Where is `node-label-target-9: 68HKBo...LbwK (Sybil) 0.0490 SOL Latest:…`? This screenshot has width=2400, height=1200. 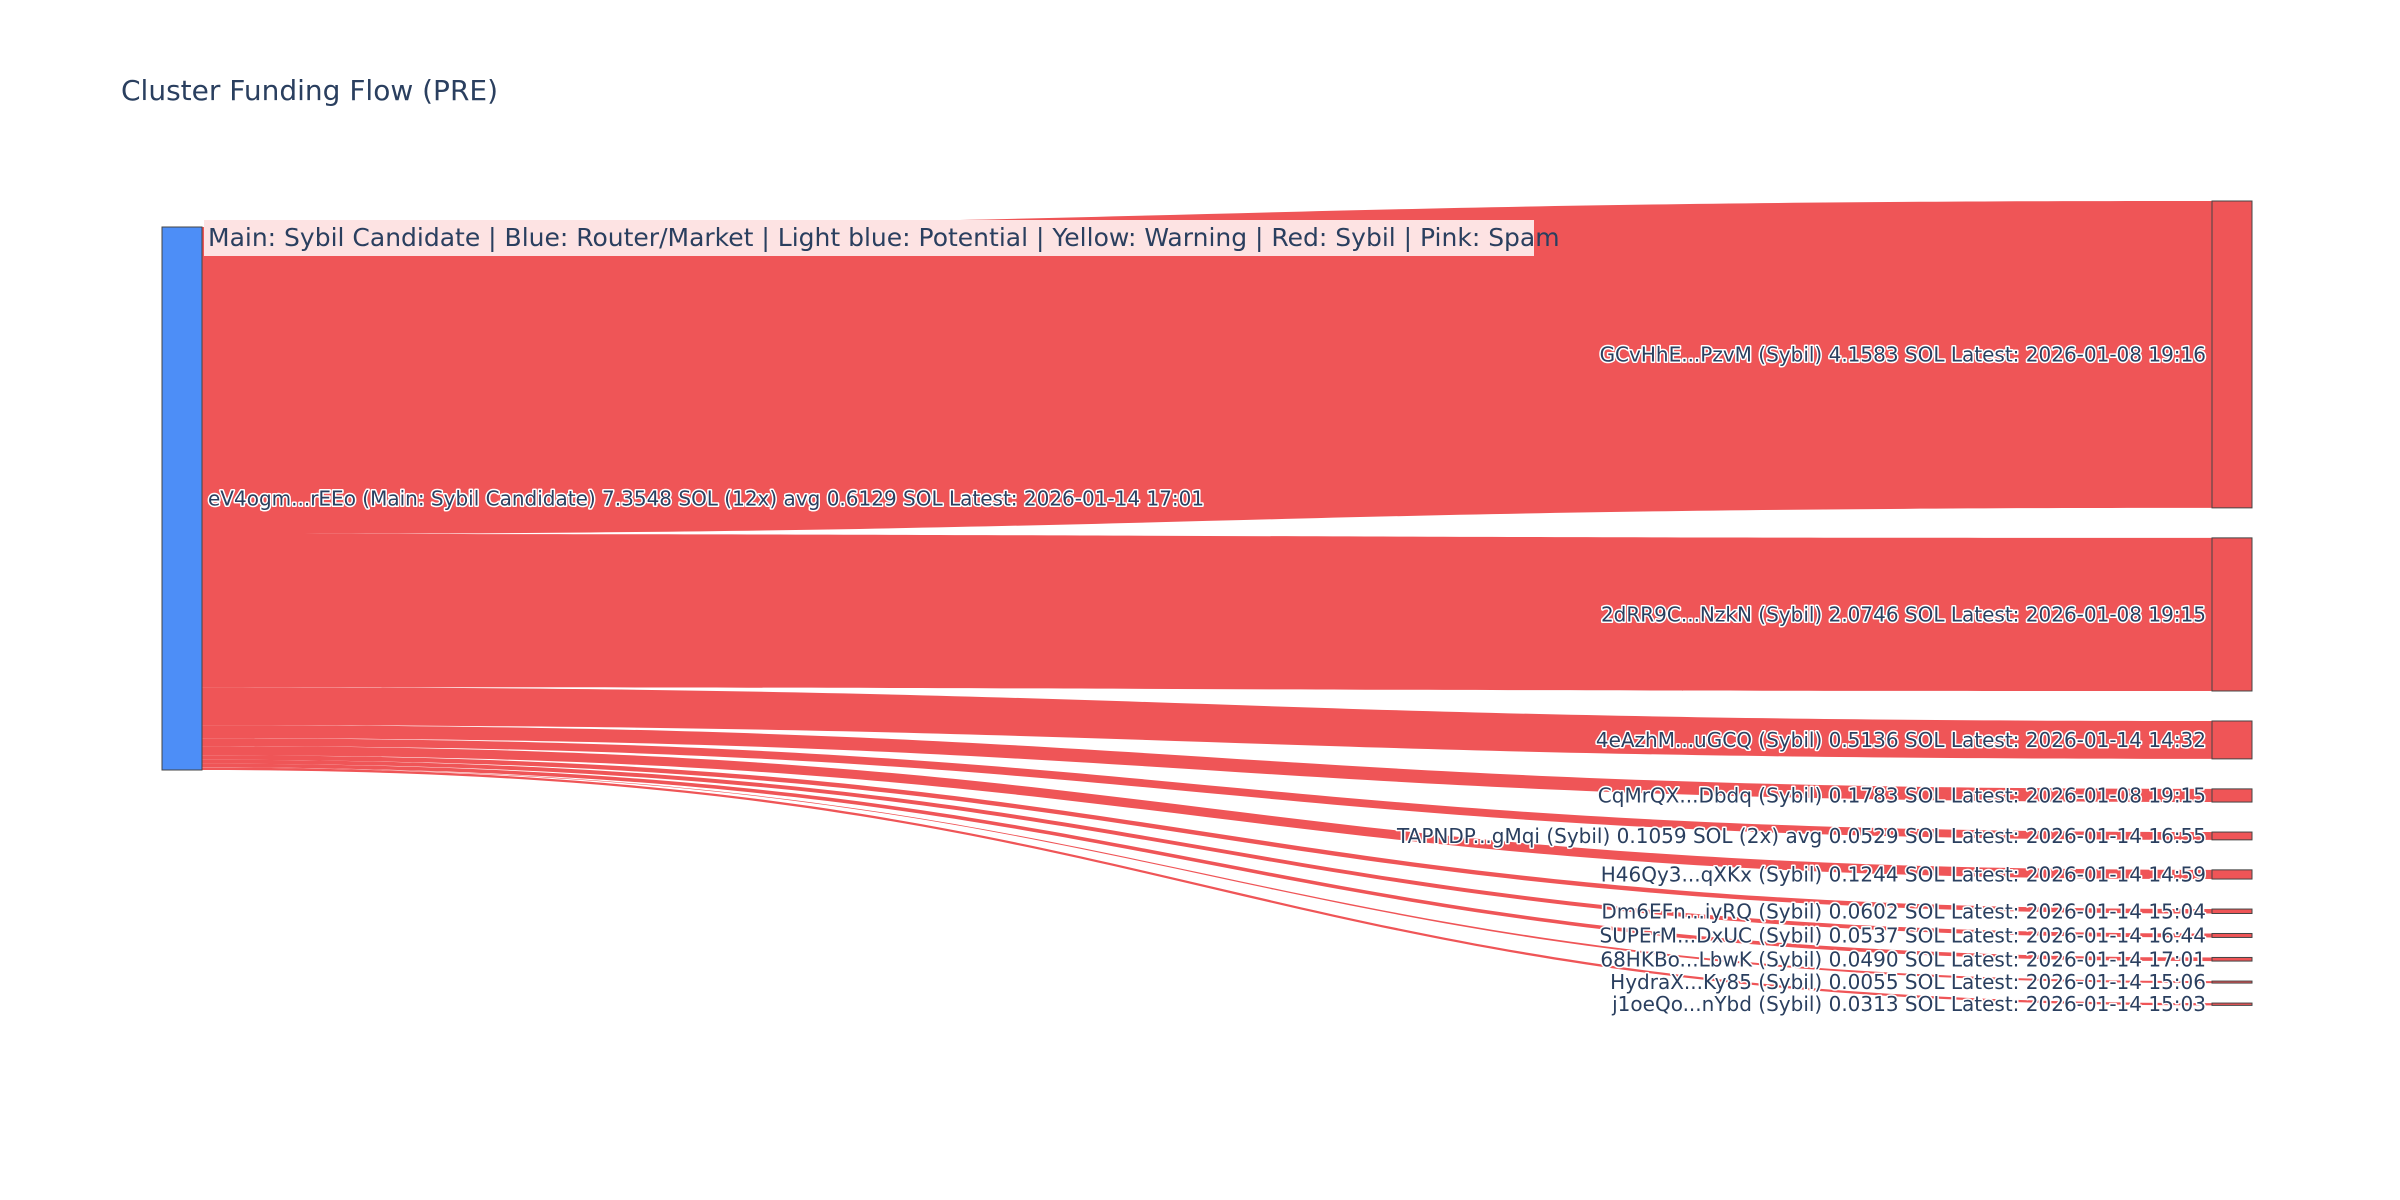
node-label-target-9: 68HKBo...LbwK (Sybil) 0.0490 SOL Latest:… is located at coordinates (1903, 959).